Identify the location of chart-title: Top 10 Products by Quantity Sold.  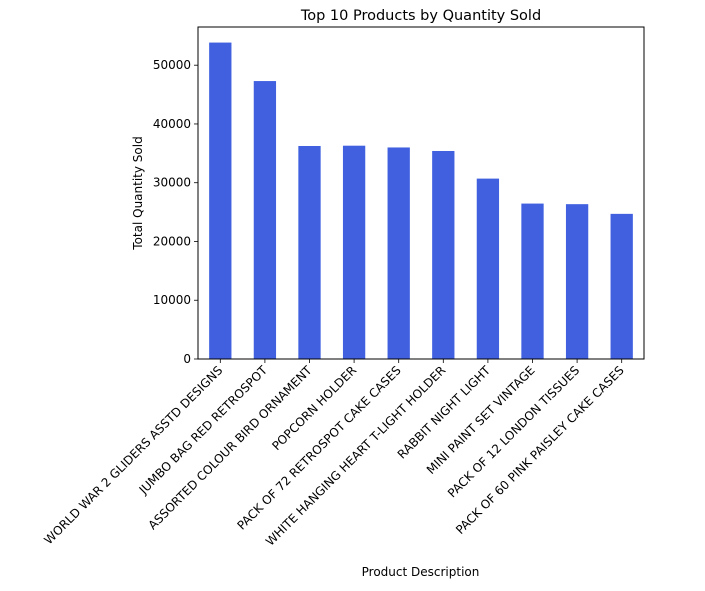
(420, 16).